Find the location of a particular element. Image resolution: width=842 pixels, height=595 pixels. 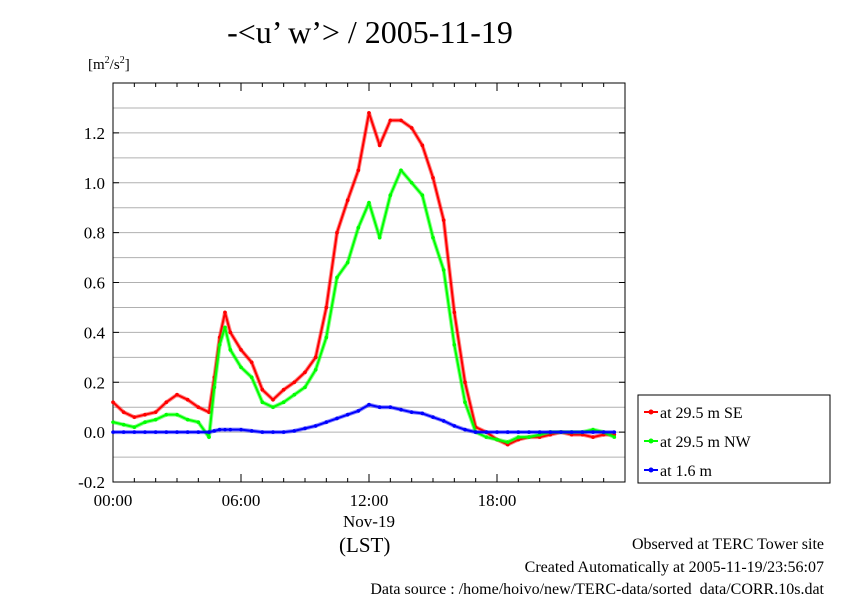

y-tick-label: 0.4 is located at coordinates (95, 332).